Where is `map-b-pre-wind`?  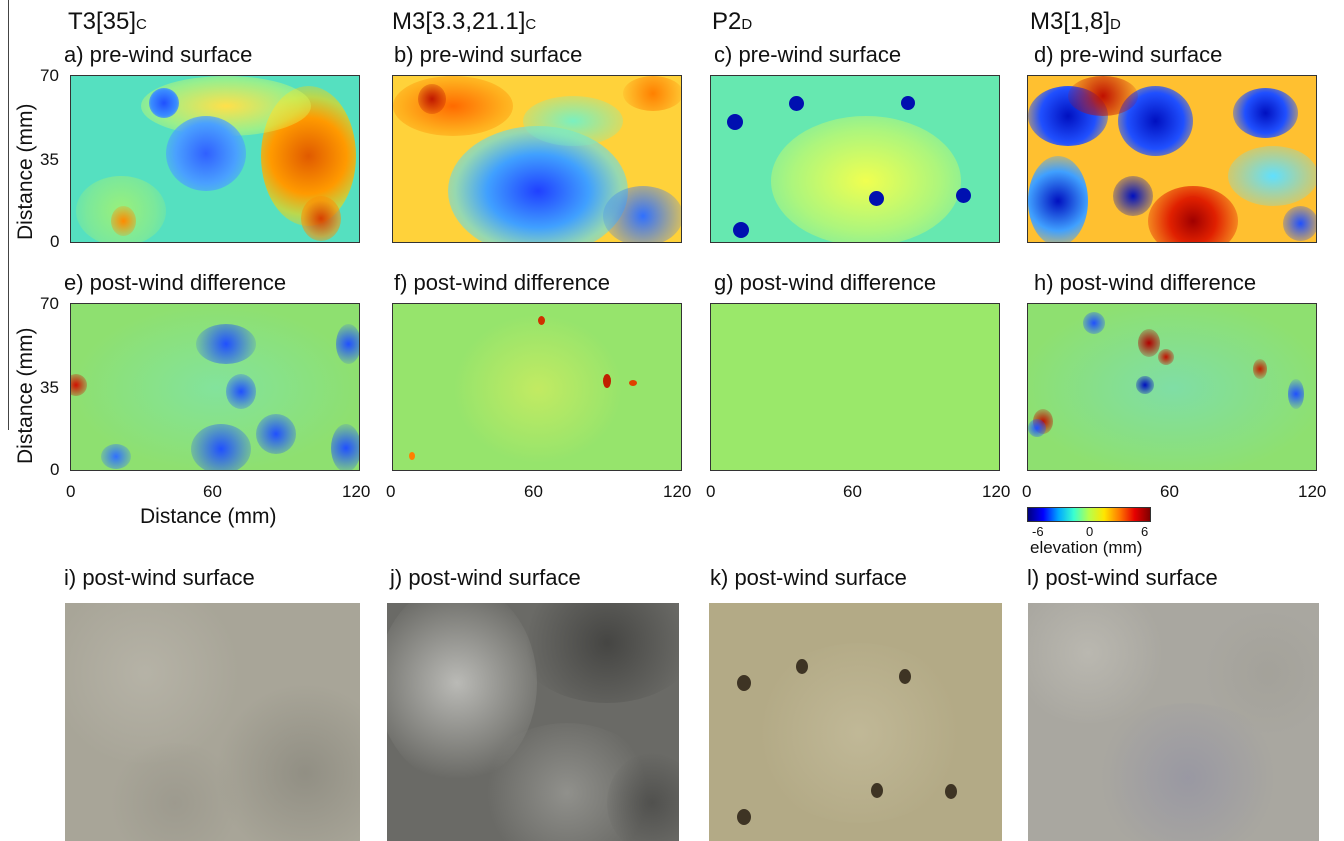
map-b-pre-wind is located at coordinates (537, 159).